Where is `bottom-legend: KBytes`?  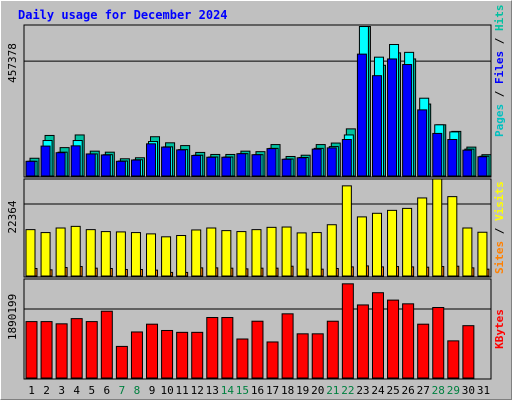 bottom-legend: KBytes is located at coordinates (499, 329).